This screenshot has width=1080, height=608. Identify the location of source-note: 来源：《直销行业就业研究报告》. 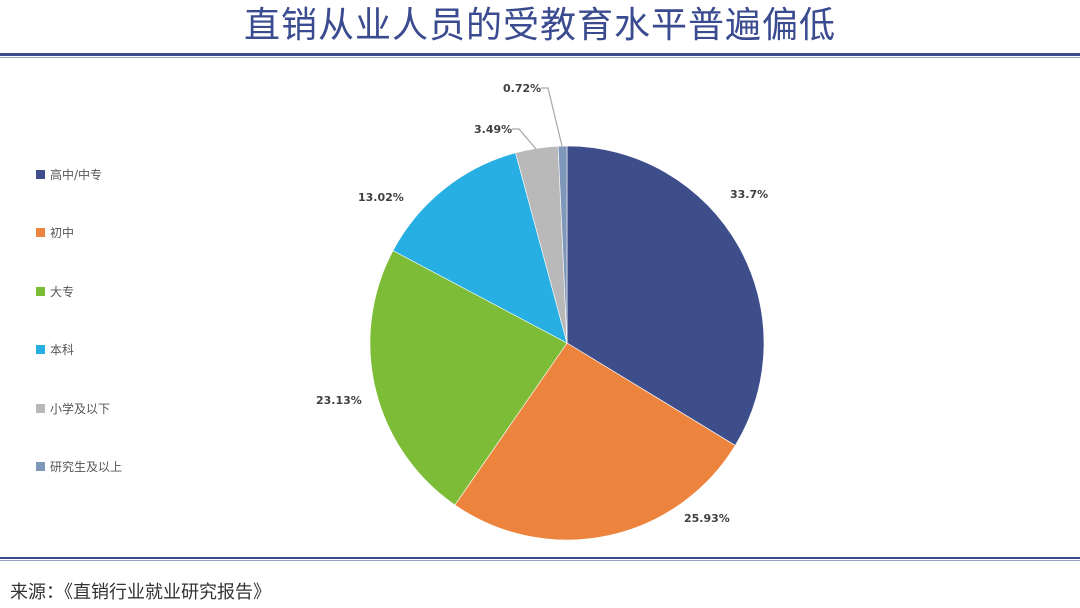
(140, 592).